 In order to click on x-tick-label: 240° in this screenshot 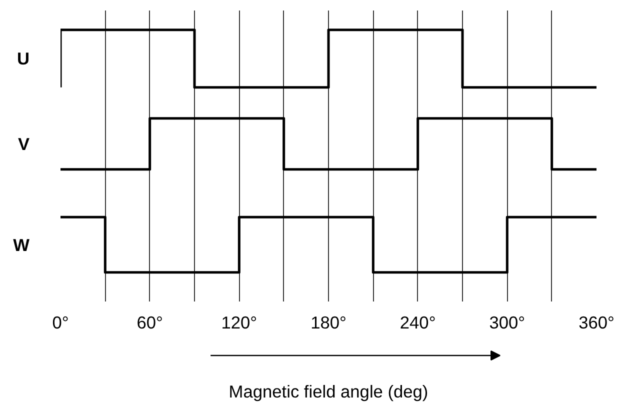, I will do `click(418, 322)`.